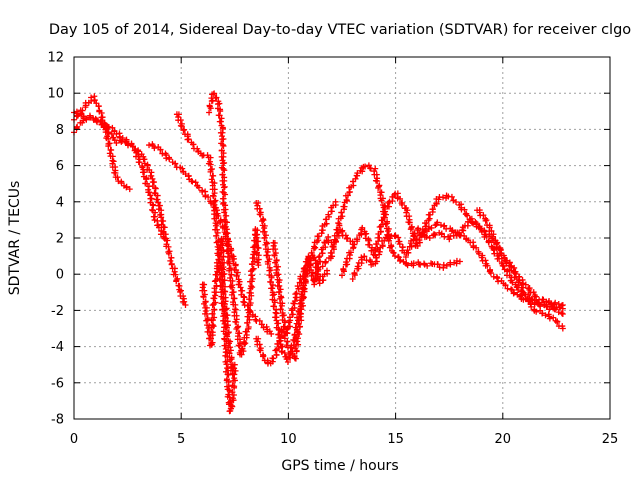 Image resolution: width=640 pixels, height=480 pixels. What do you see at coordinates (74, 439) in the screenshot?
I see `x-tick-label: 0` at bounding box center [74, 439].